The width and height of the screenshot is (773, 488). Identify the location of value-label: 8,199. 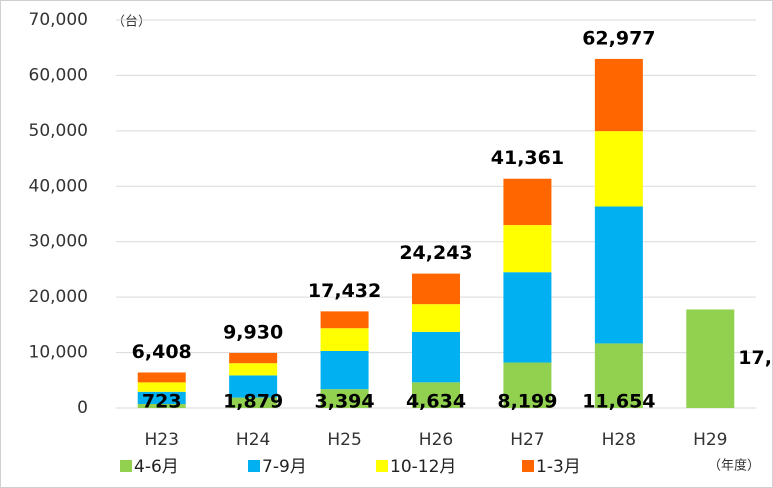
(527, 402).